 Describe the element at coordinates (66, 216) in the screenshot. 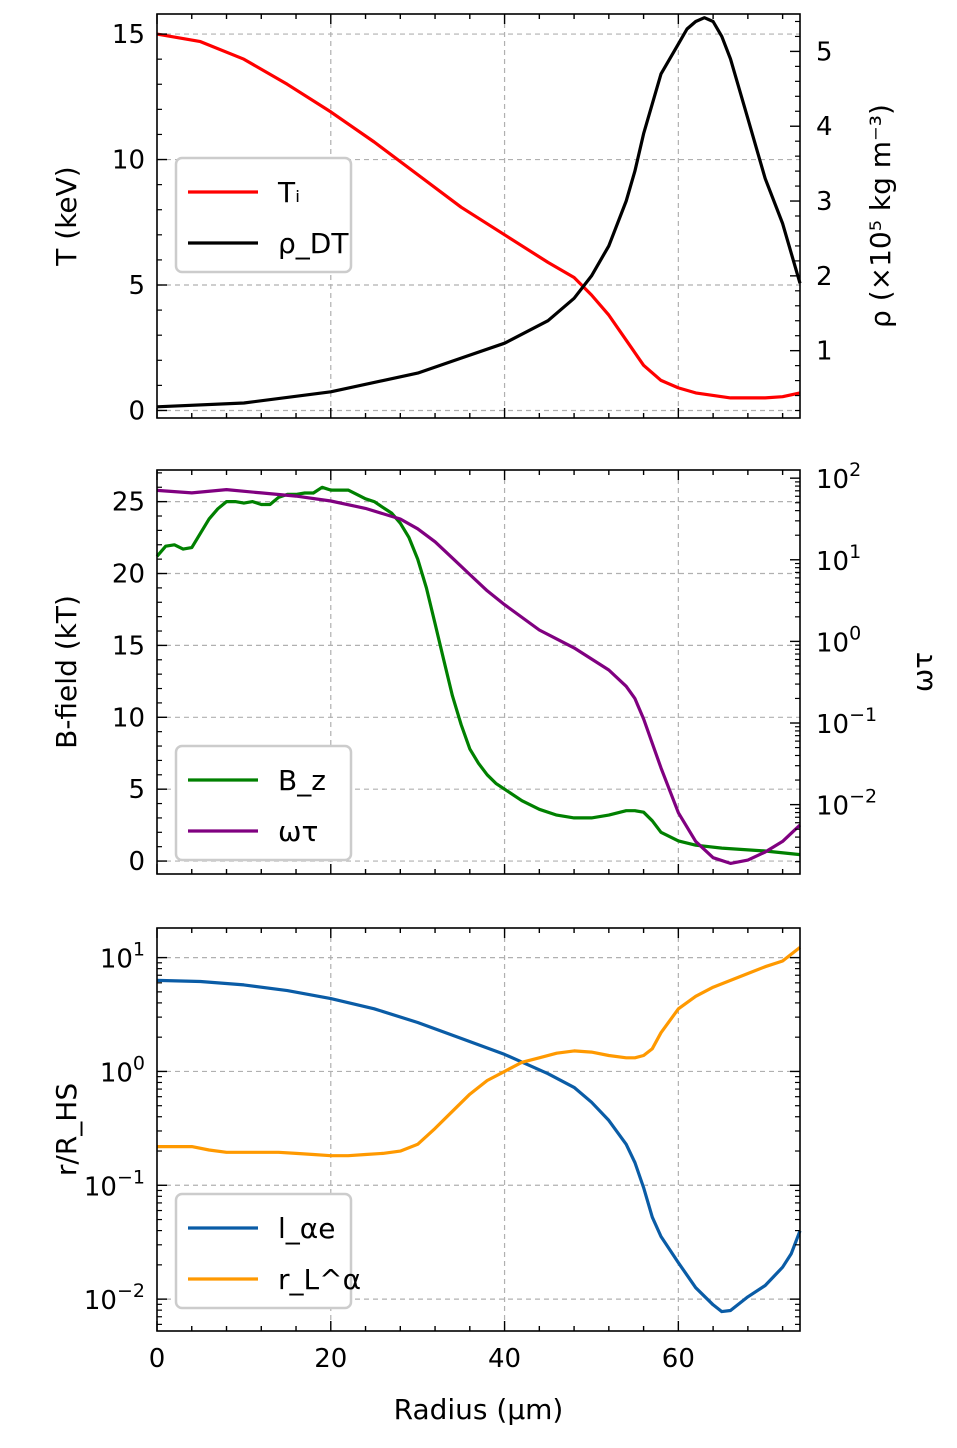

I see `y-axis-title: T (keV)` at that location.